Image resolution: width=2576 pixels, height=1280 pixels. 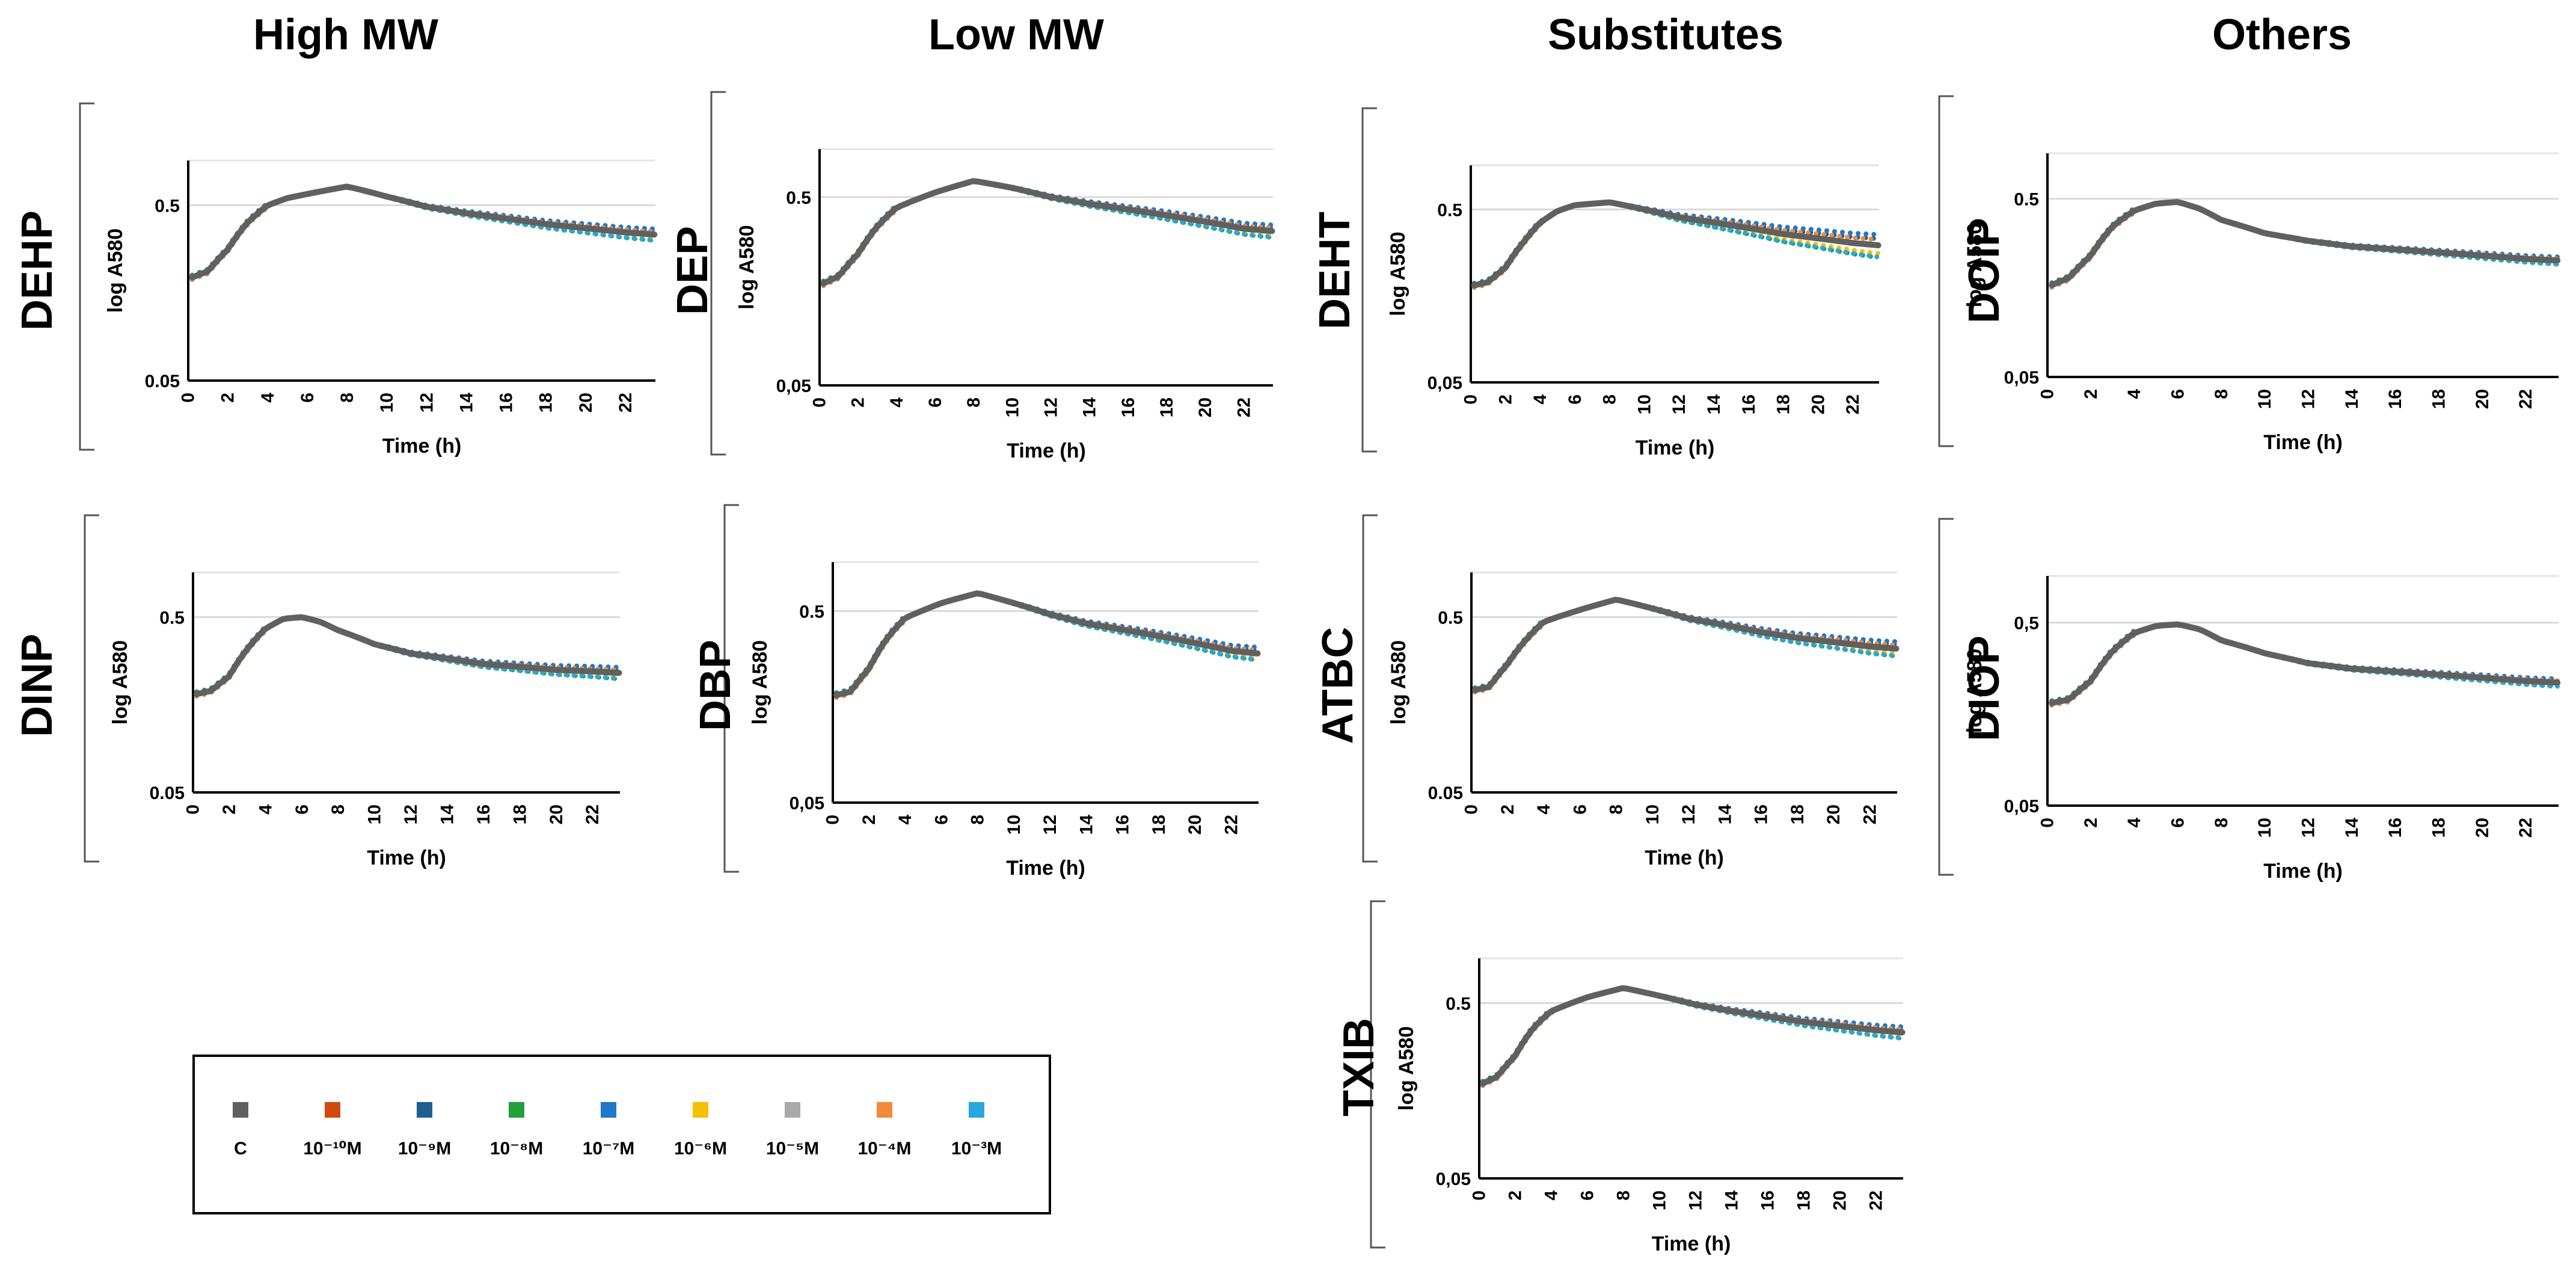 I want to click on column-title-substitutes: Substitutes, so click(x=1665, y=35).